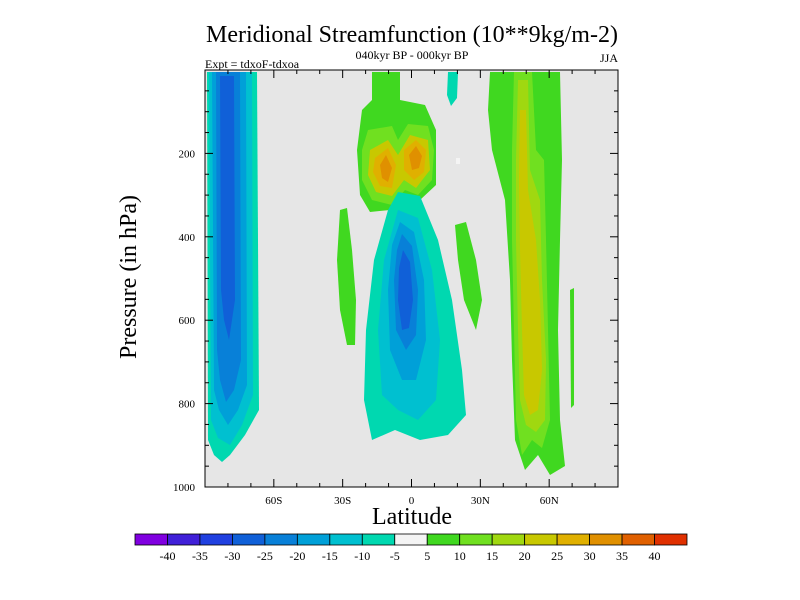  What do you see at coordinates (572, 348) in the screenshot?
I see `contour-fill-north-speck` at bounding box center [572, 348].